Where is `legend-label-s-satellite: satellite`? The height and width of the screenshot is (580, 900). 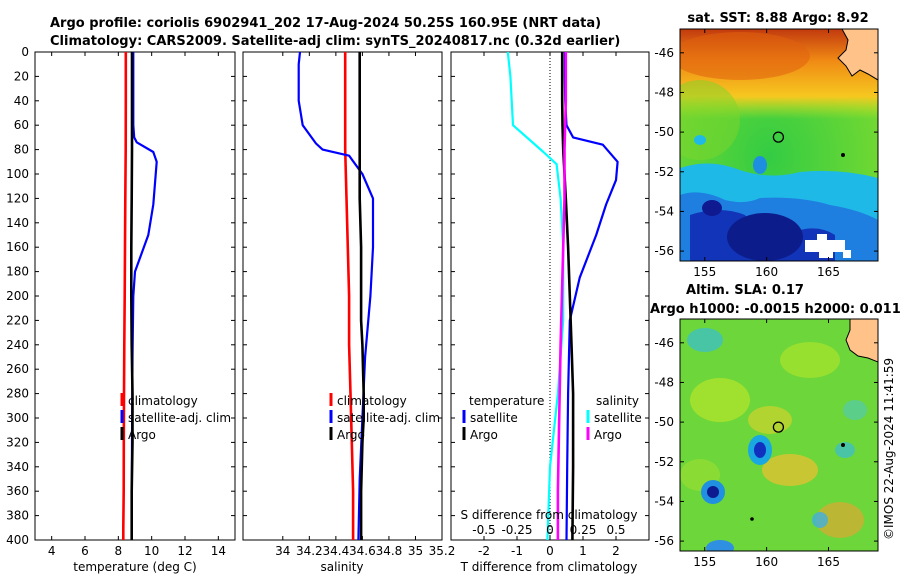 legend-label-s-satellite: satellite is located at coordinates (618, 418).